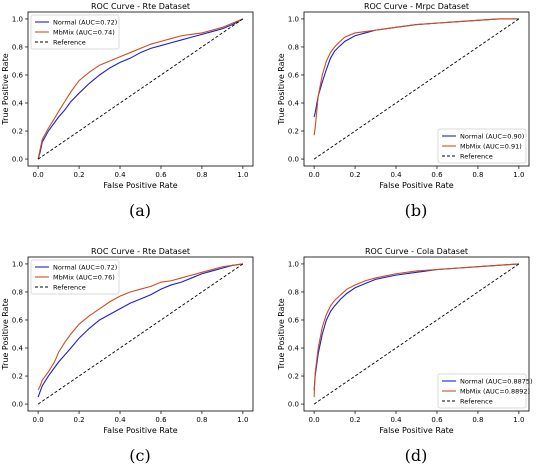 This screenshot has height=467, width=550. I want to click on panel-label: (a), so click(140, 210).